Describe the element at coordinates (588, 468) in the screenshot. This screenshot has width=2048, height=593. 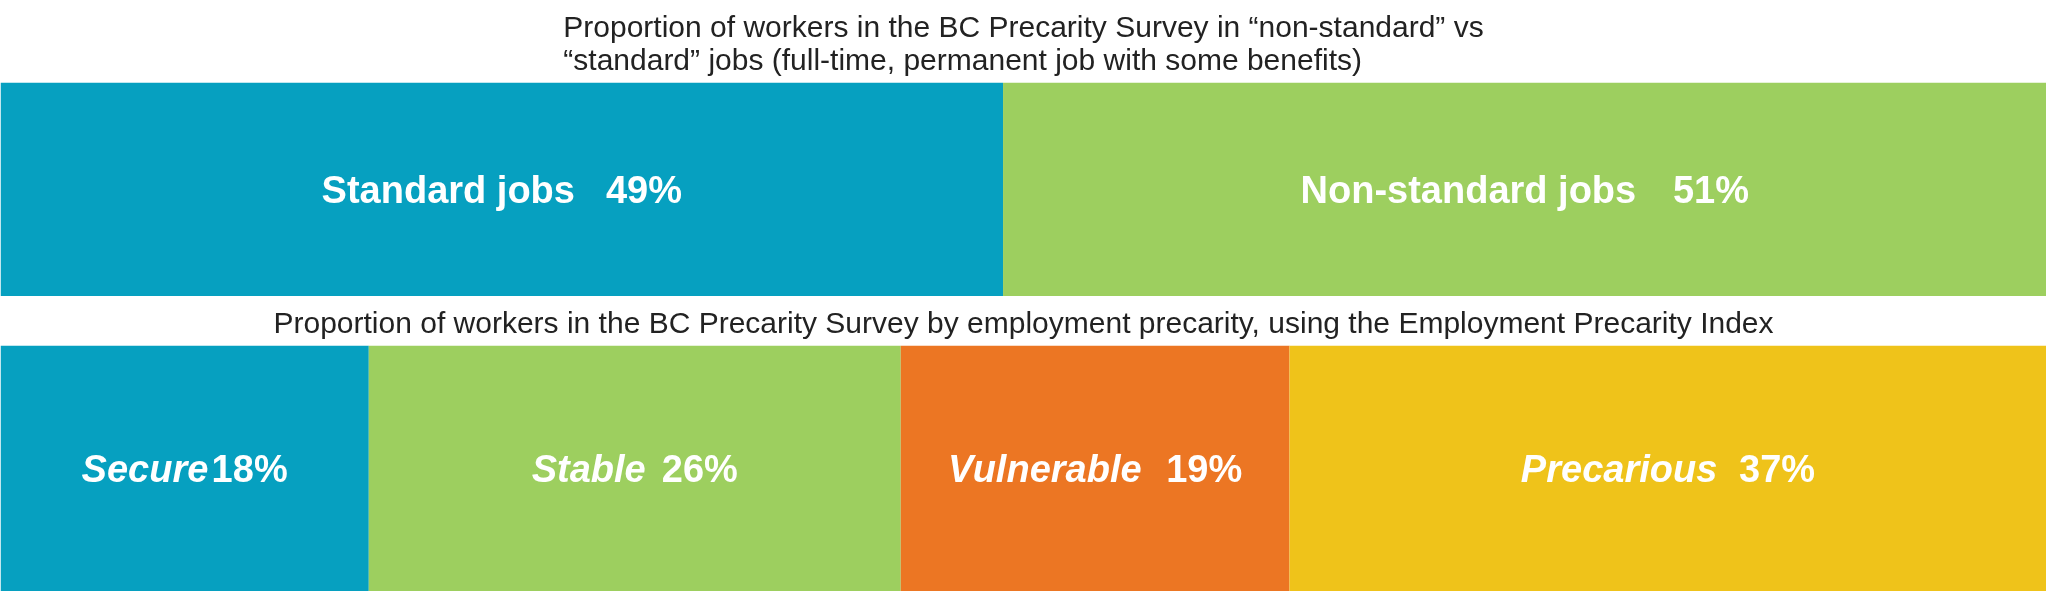
I see `series-label: Stable` at that location.